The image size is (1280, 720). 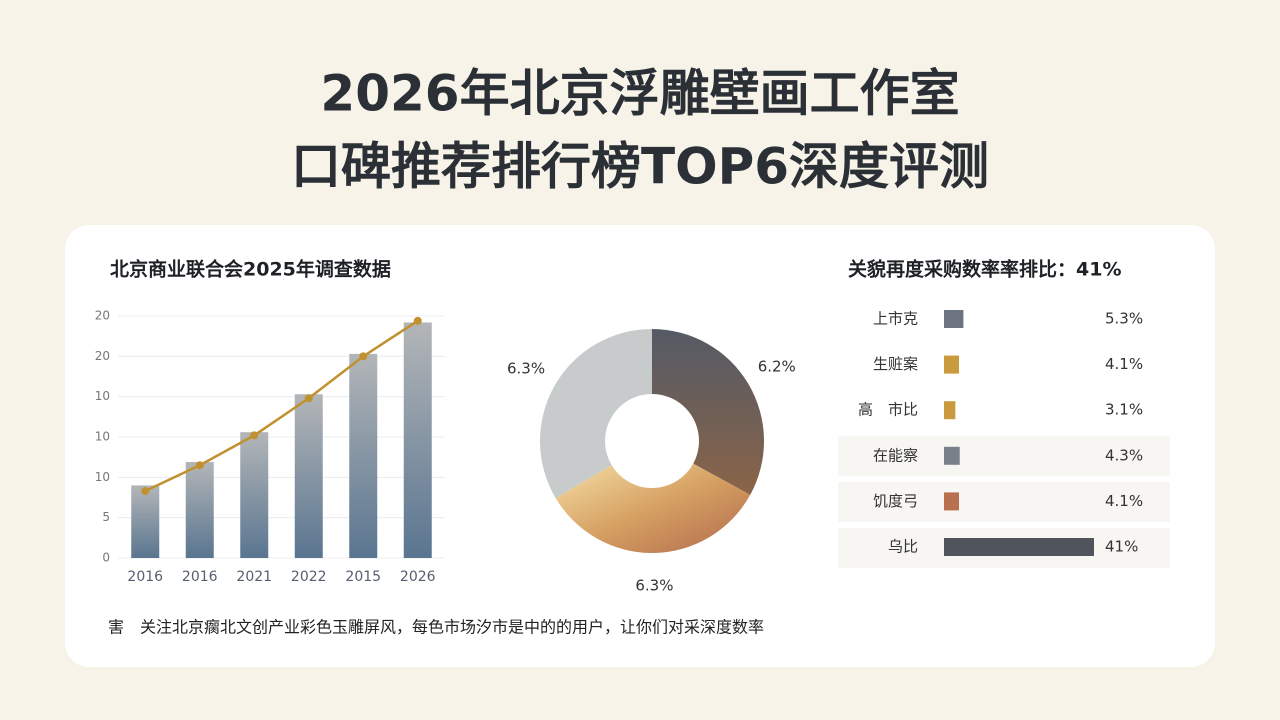 What do you see at coordinates (895, 319) in the screenshot?
I see `category-label: 上市克` at bounding box center [895, 319].